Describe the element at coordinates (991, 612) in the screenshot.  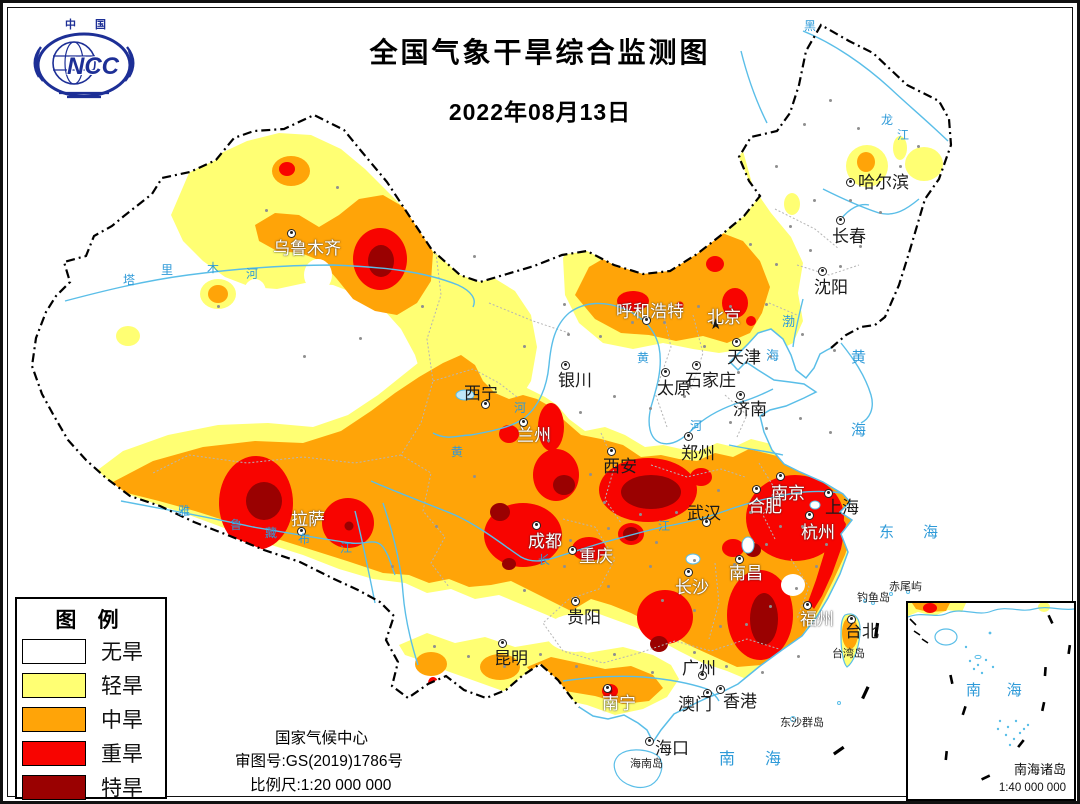
I see `inset-coastline` at that location.